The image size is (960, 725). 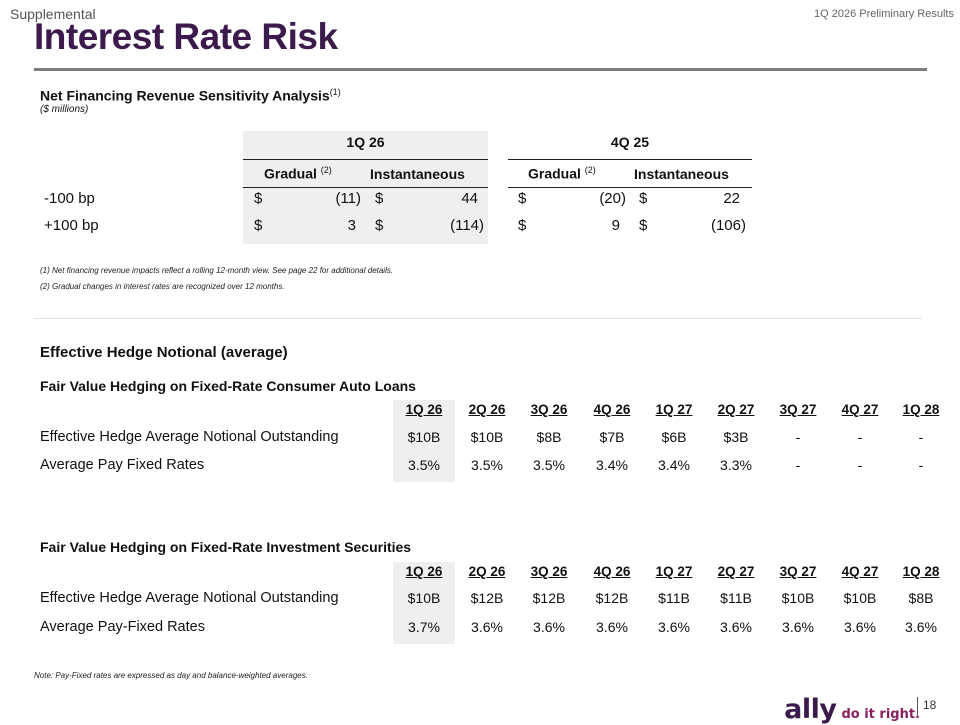 I want to click on auto-col-header: 4Q 26, so click(x=612, y=409).